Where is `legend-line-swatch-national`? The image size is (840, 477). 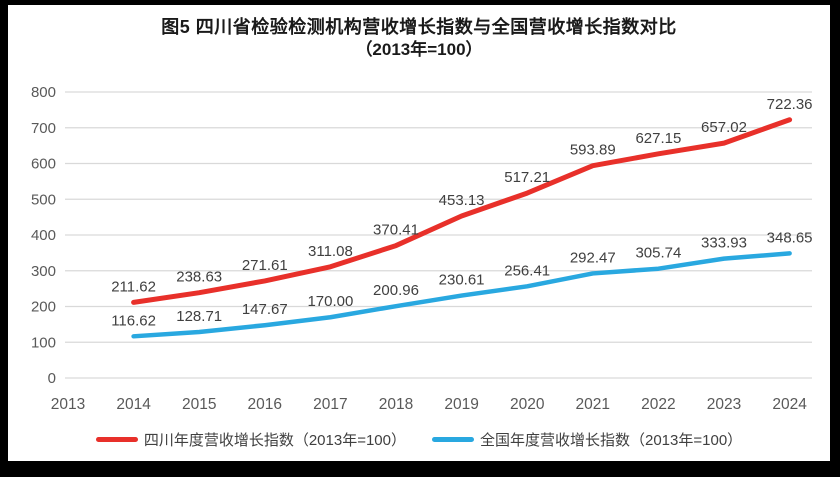 legend-line-swatch-national is located at coordinates (453, 439).